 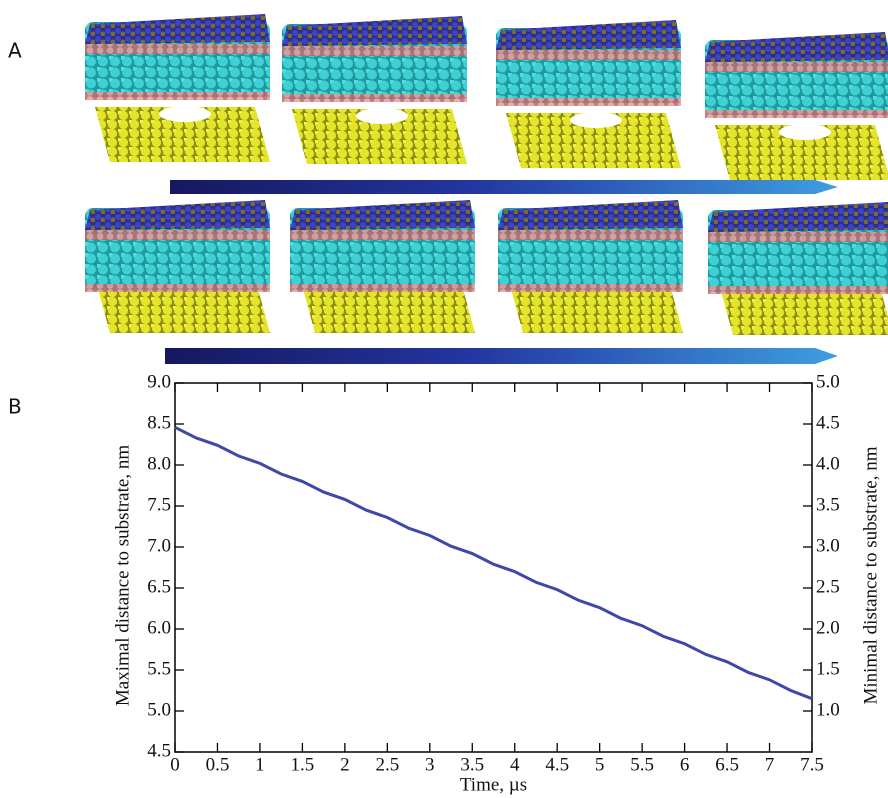 What do you see at coordinates (600, 764) in the screenshot?
I see `x-tick-label: 5` at bounding box center [600, 764].